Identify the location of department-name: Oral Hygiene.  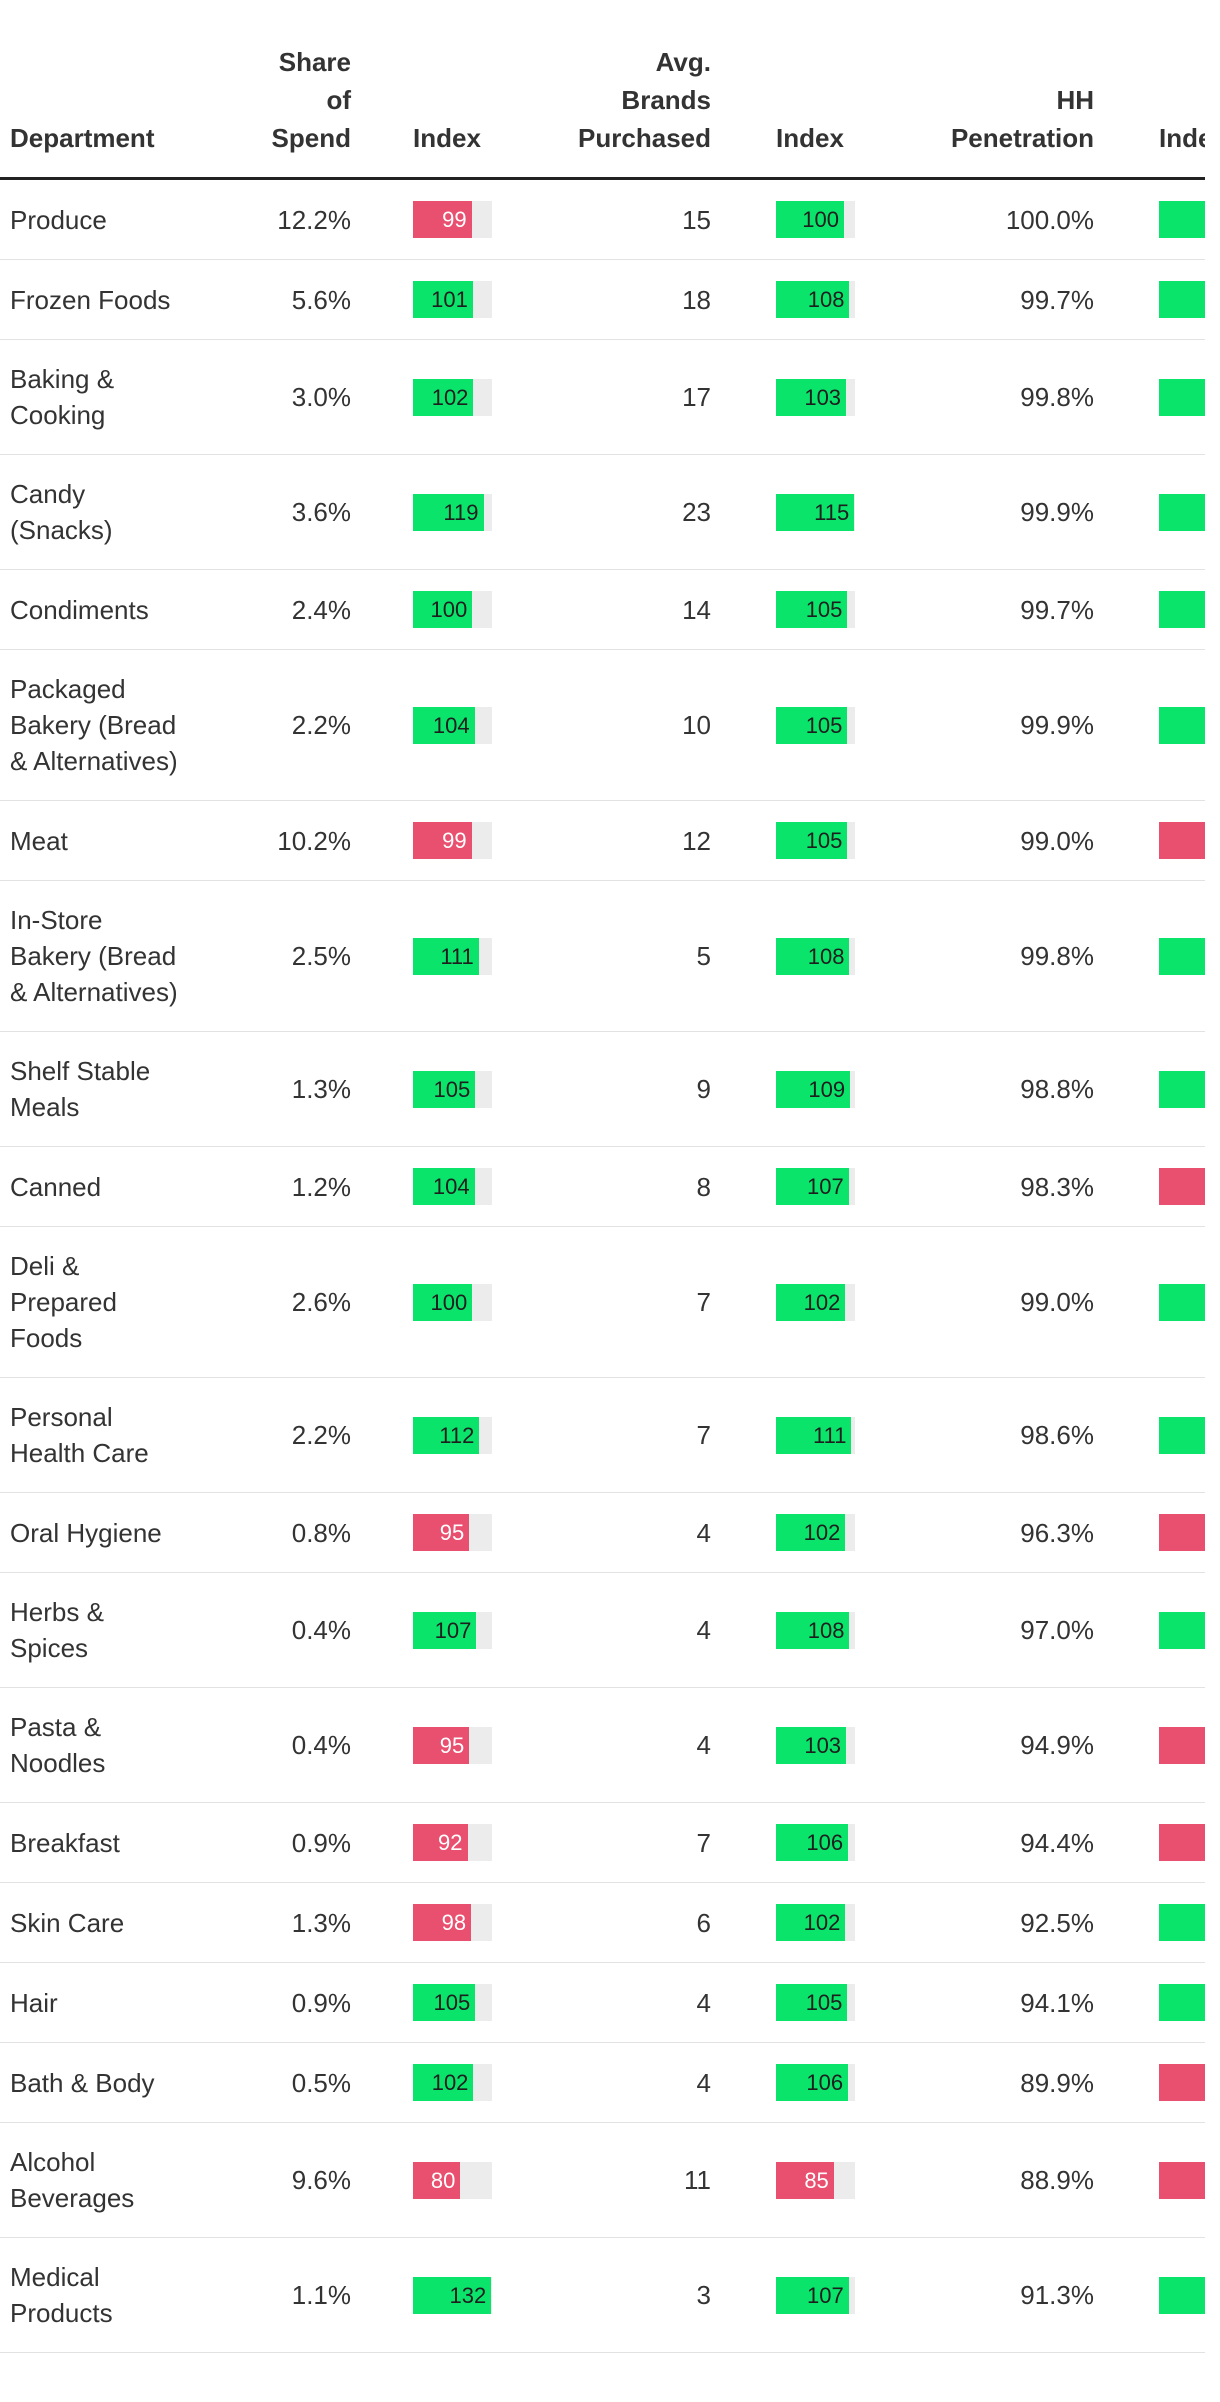
(86, 1532).